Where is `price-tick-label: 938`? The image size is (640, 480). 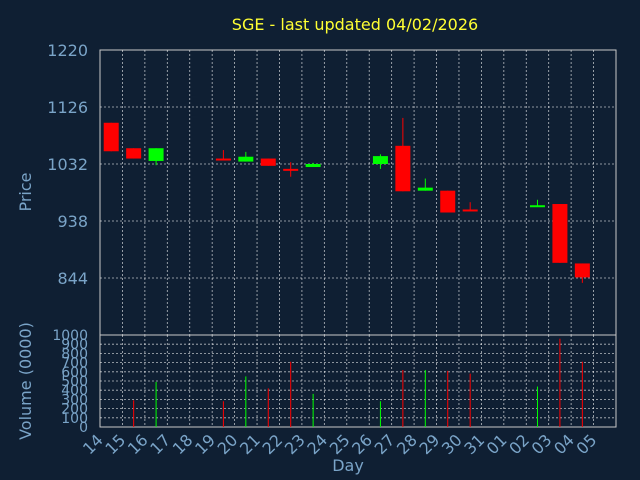
price-tick-label: 938 is located at coordinates (72, 221).